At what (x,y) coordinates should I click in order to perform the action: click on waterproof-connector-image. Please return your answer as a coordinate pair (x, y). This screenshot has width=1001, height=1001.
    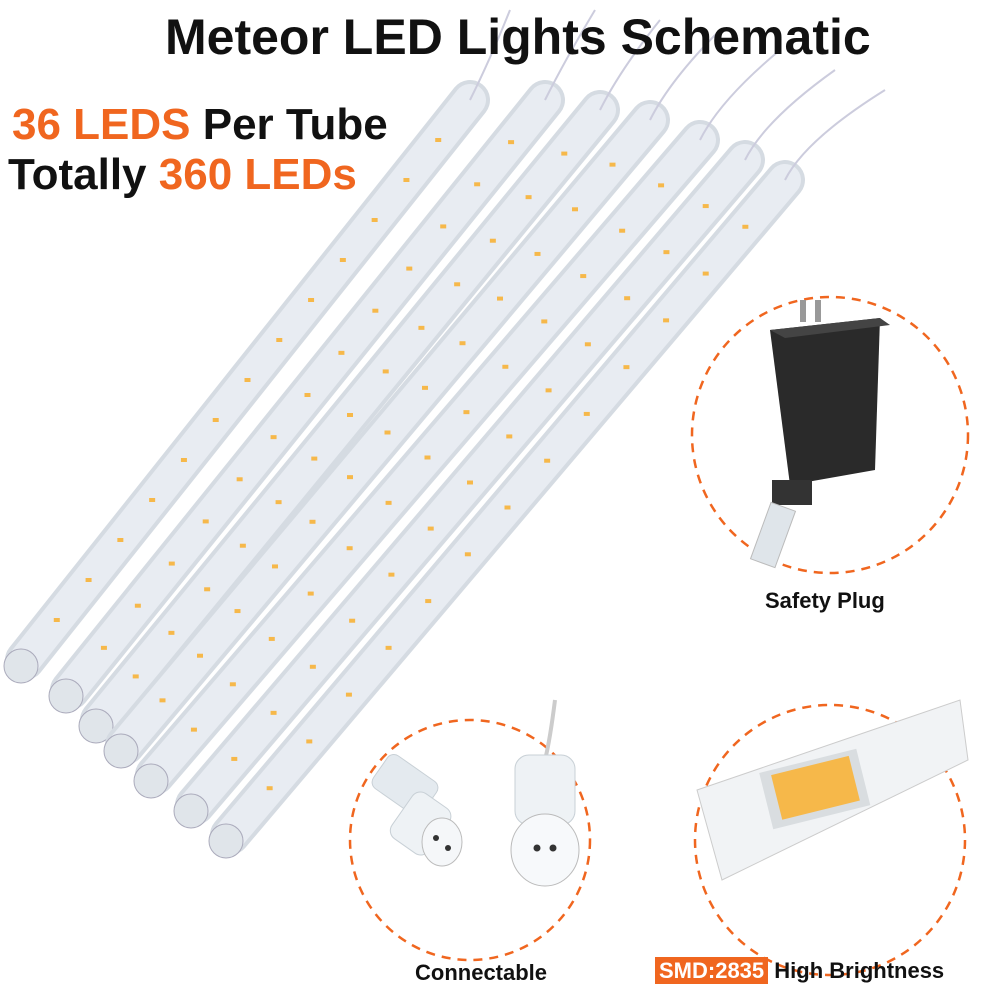
    Looking at the image, I should click on (475, 793).